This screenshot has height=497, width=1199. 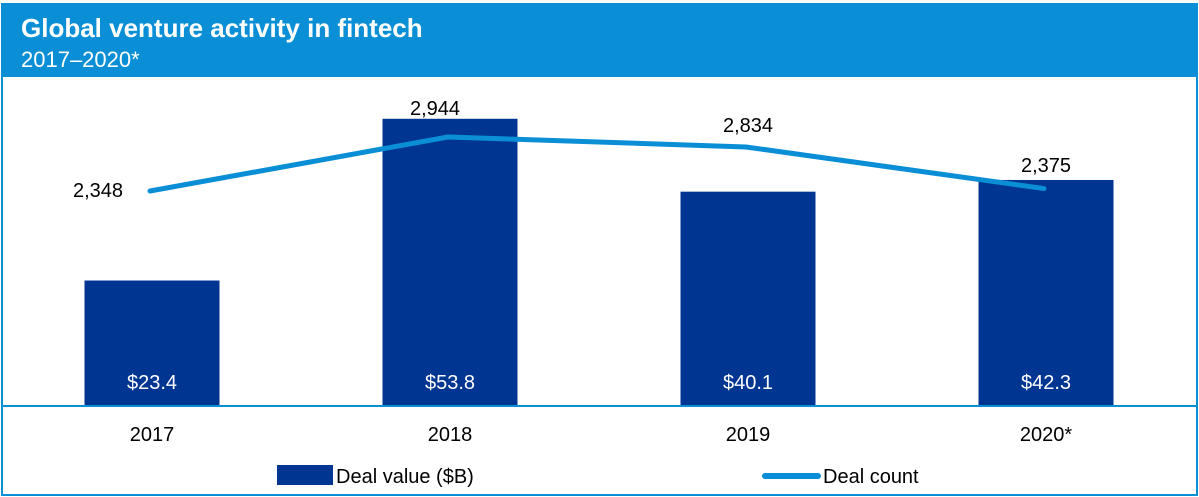 What do you see at coordinates (222, 28) in the screenshot?
I see `chart-title: Global venture activity in fintech` at bounding box center [222, 28].